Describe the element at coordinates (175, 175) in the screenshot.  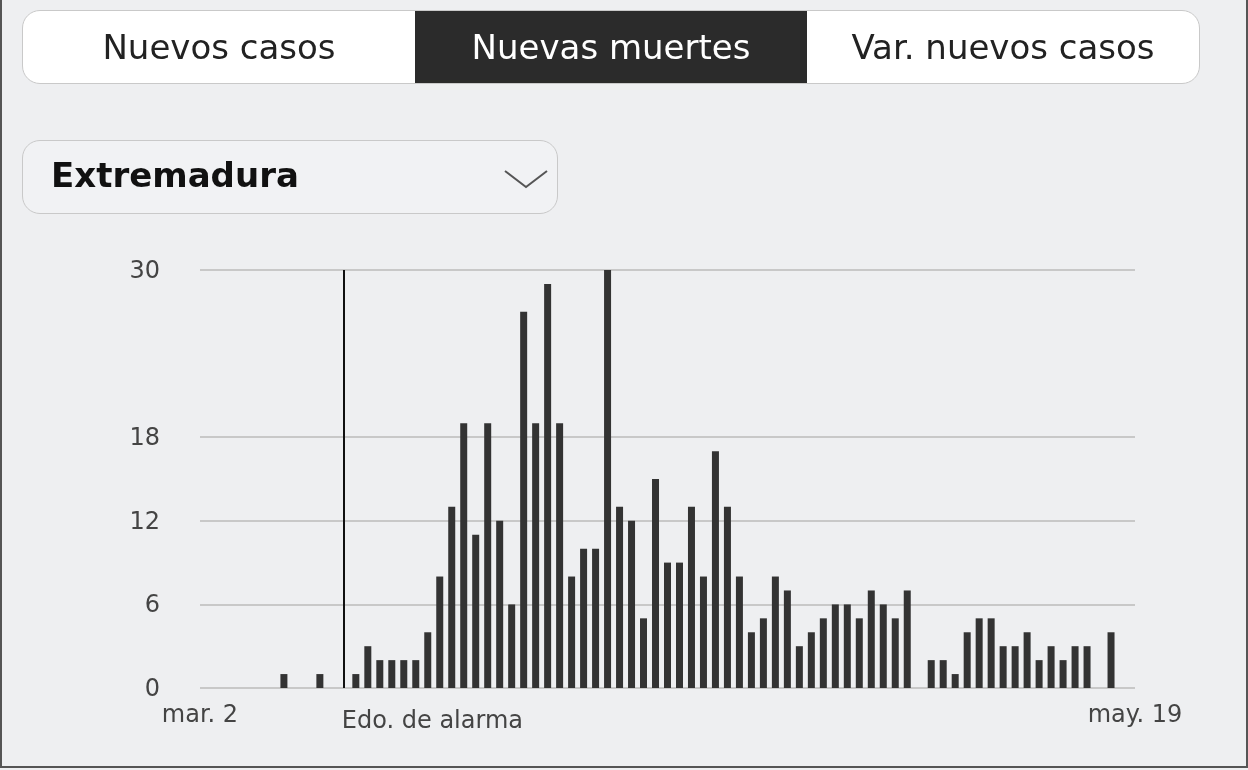
I see `chart-title: Extremadura` at that location.